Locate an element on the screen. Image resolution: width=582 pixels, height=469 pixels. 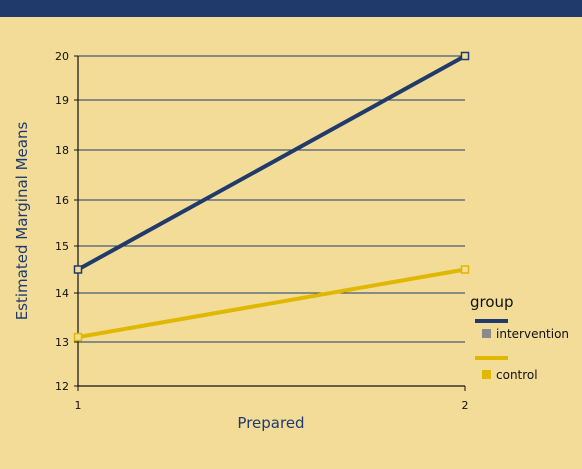
legend: group intervention control is located at coordinates (519, 337).